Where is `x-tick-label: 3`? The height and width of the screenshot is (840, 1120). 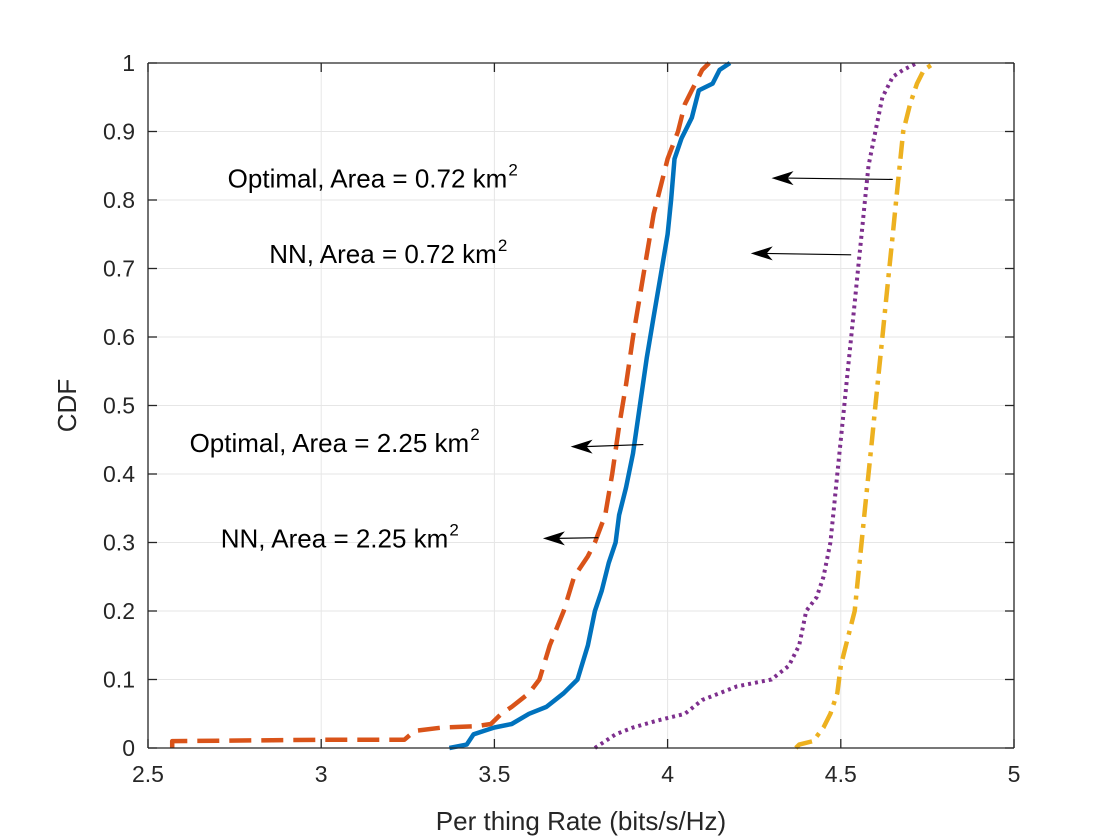 x-tick-label: 3 is located at coordinates (321, 774).